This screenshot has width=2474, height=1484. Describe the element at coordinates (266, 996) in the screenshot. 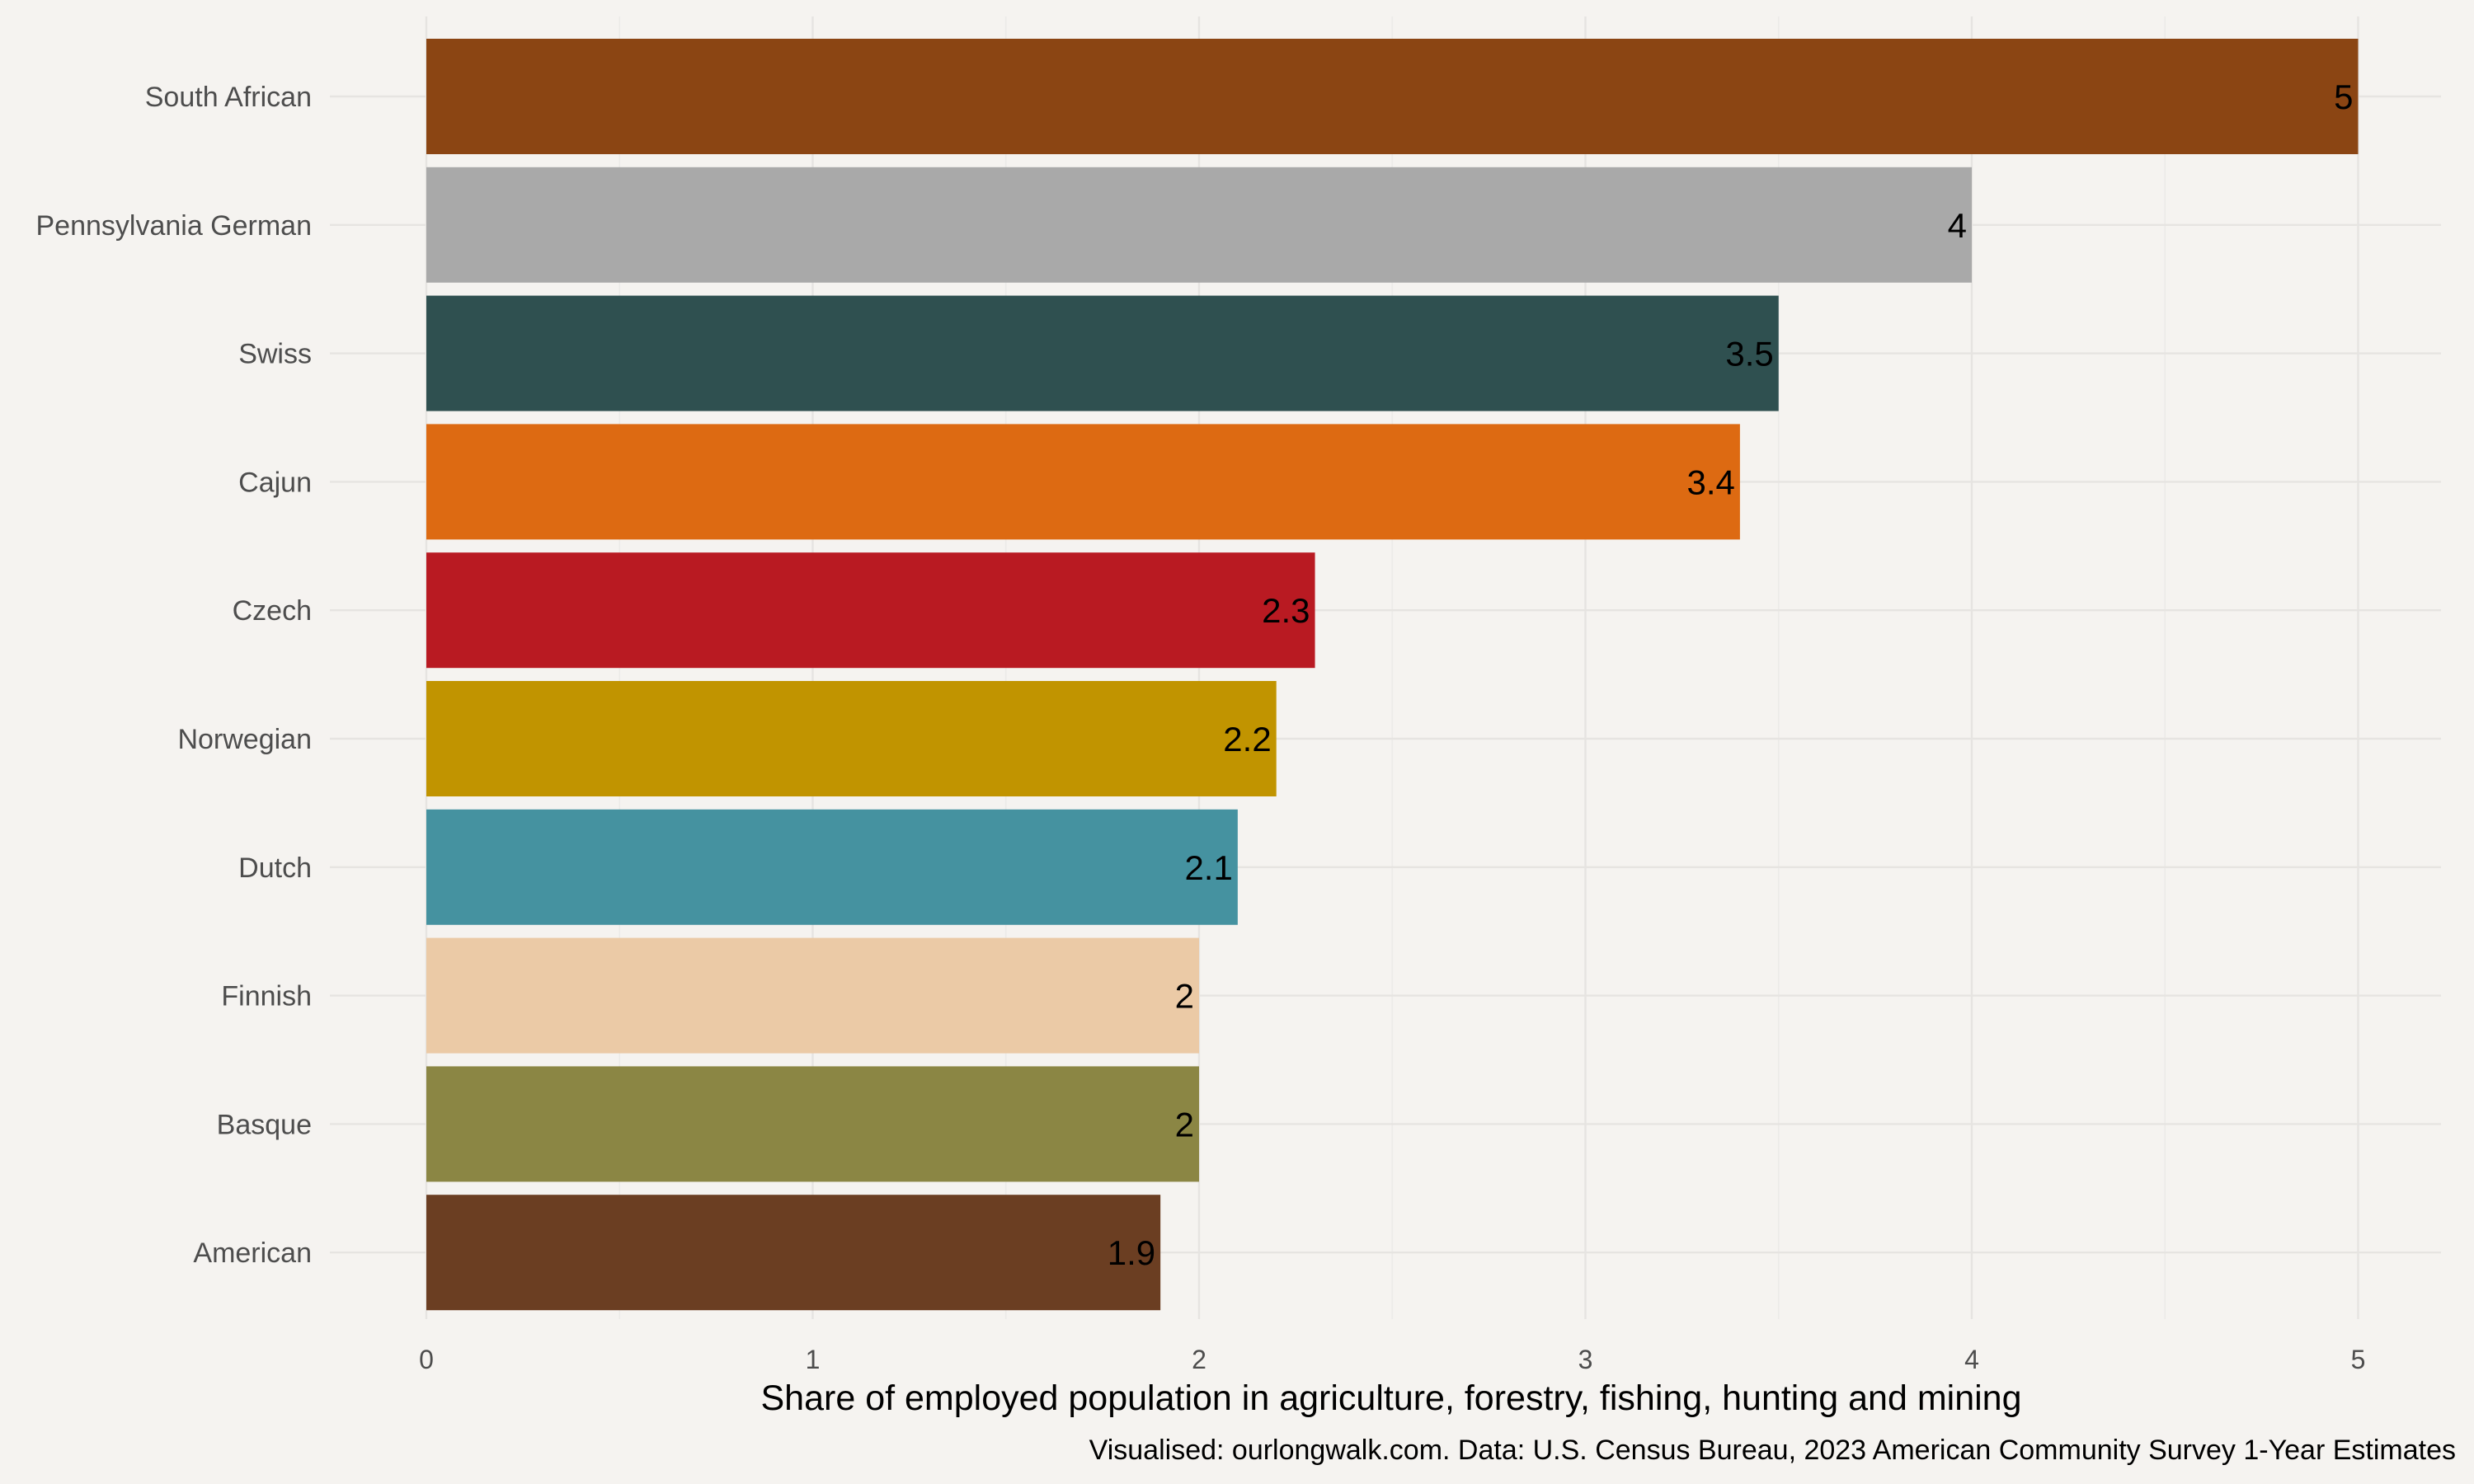

I see `category-label: Finnish` at that location.